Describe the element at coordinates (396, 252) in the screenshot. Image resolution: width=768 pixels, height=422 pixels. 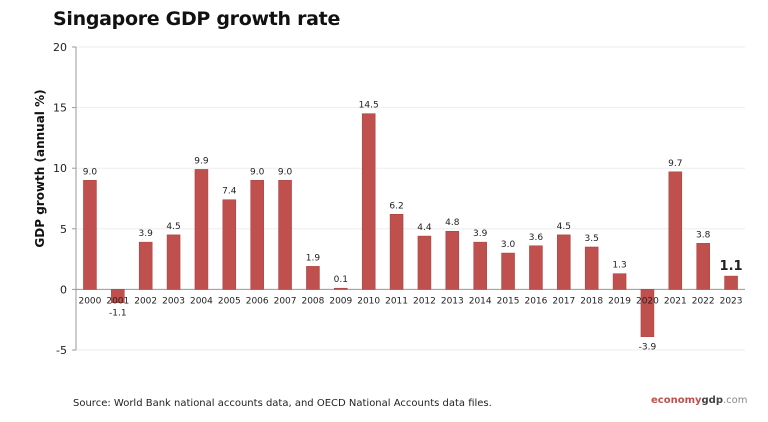
I see `bar-2011` at that location.